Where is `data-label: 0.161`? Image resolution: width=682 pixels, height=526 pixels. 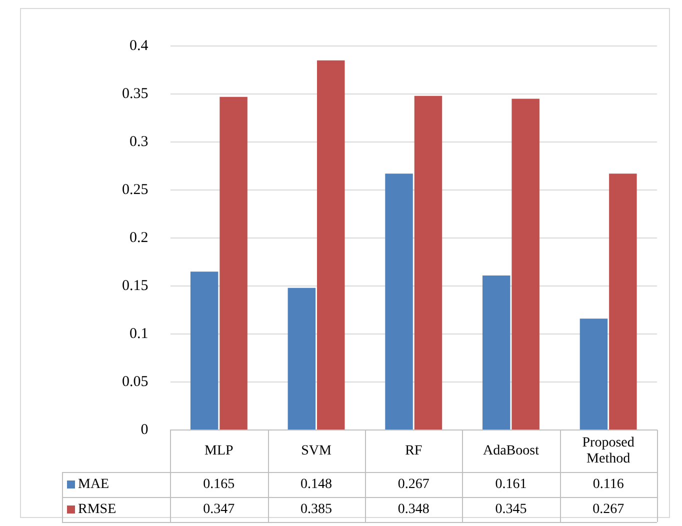
data-label: 0.161 is located at coordinates (511, 484).